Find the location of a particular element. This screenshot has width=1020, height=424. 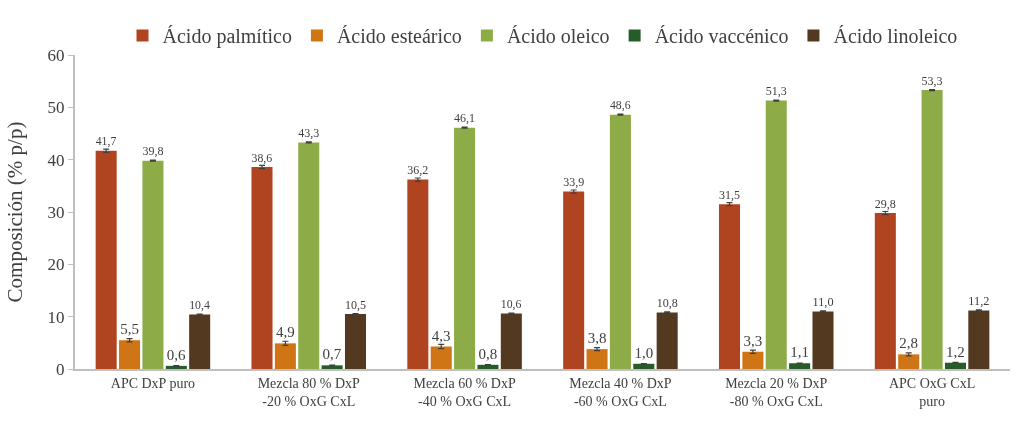

x-tick-label: APC OxG CxL puro is located at coordinates (932, 392).